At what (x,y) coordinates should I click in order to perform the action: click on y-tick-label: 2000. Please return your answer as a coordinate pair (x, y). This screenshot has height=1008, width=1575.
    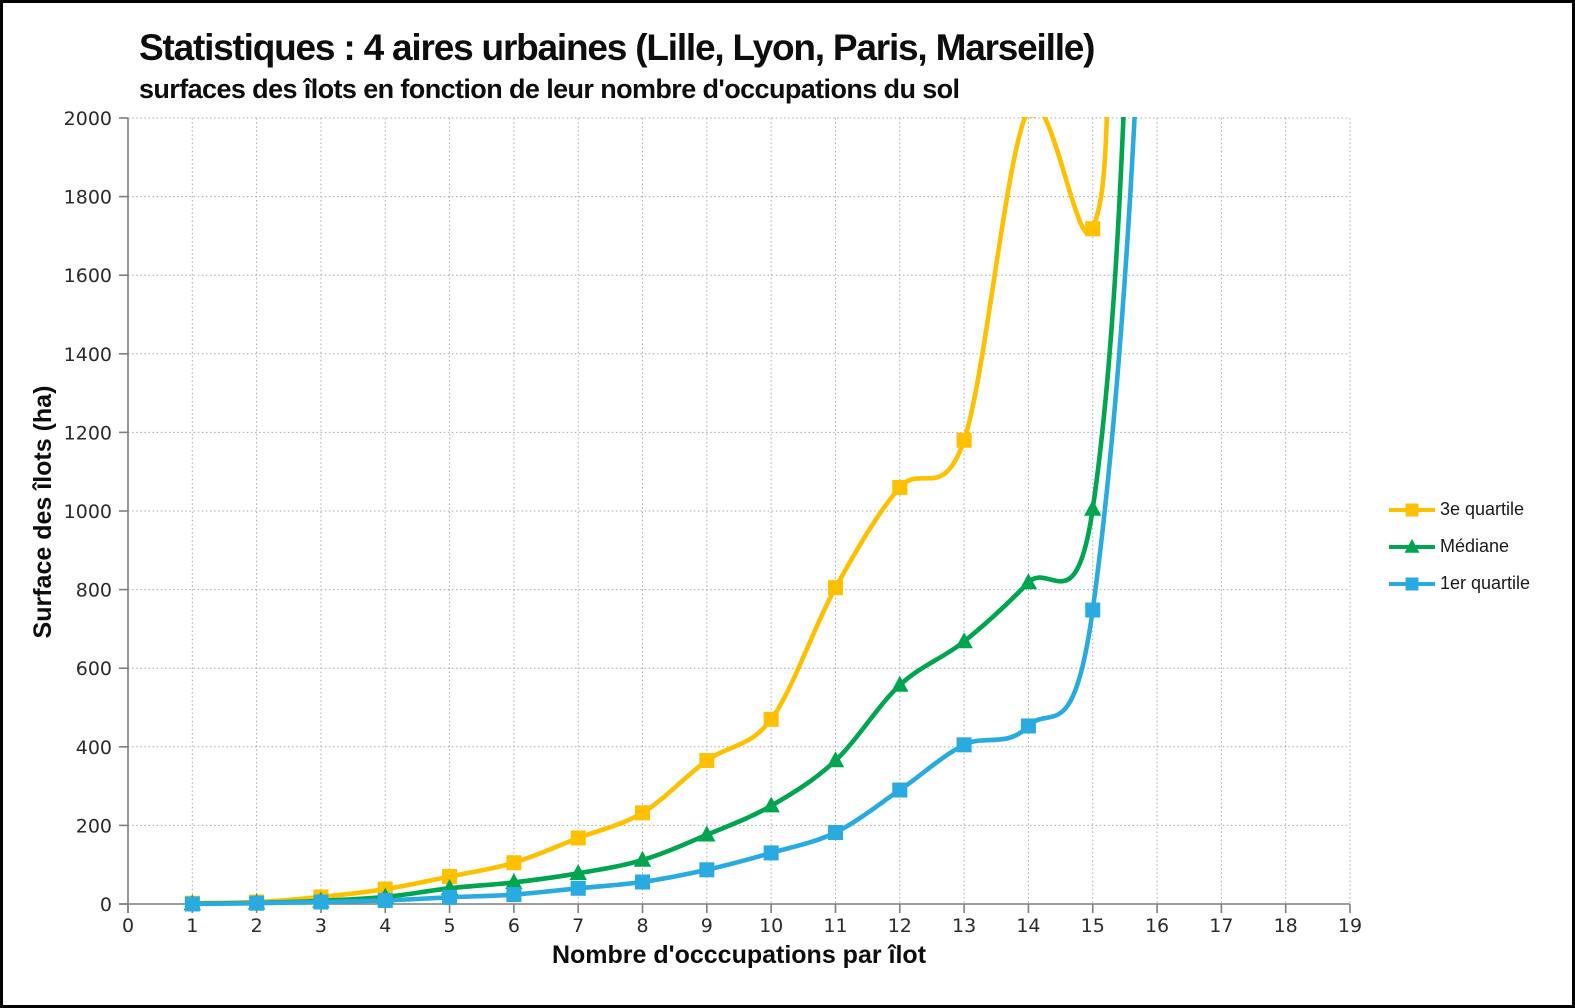
    Looking at the image, I should click on (88, 119).